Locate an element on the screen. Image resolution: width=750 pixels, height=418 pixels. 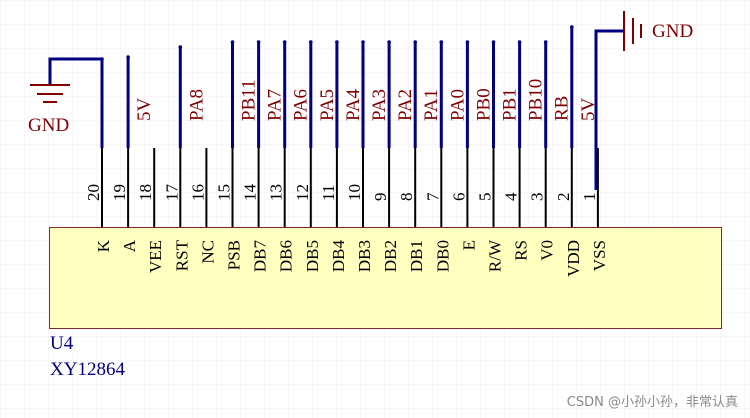
gnd-left-port: GND is located at coordinates (64, 96).